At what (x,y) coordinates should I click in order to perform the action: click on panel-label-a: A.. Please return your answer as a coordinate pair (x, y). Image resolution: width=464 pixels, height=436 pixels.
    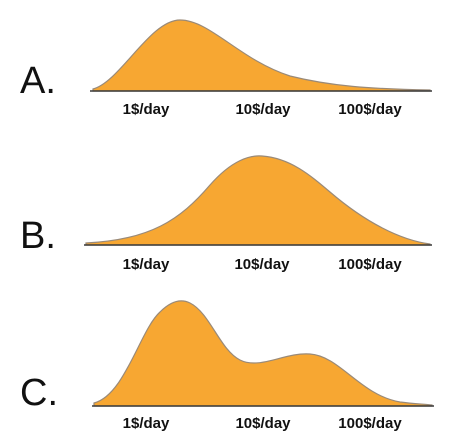
    Looking at the image, I should click on (38, 81).